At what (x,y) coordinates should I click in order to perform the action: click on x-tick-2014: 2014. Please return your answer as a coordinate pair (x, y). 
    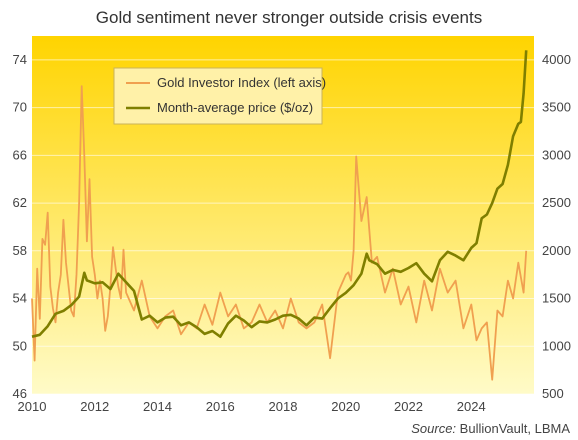
    Looking at the image, I should click on (157, 406).